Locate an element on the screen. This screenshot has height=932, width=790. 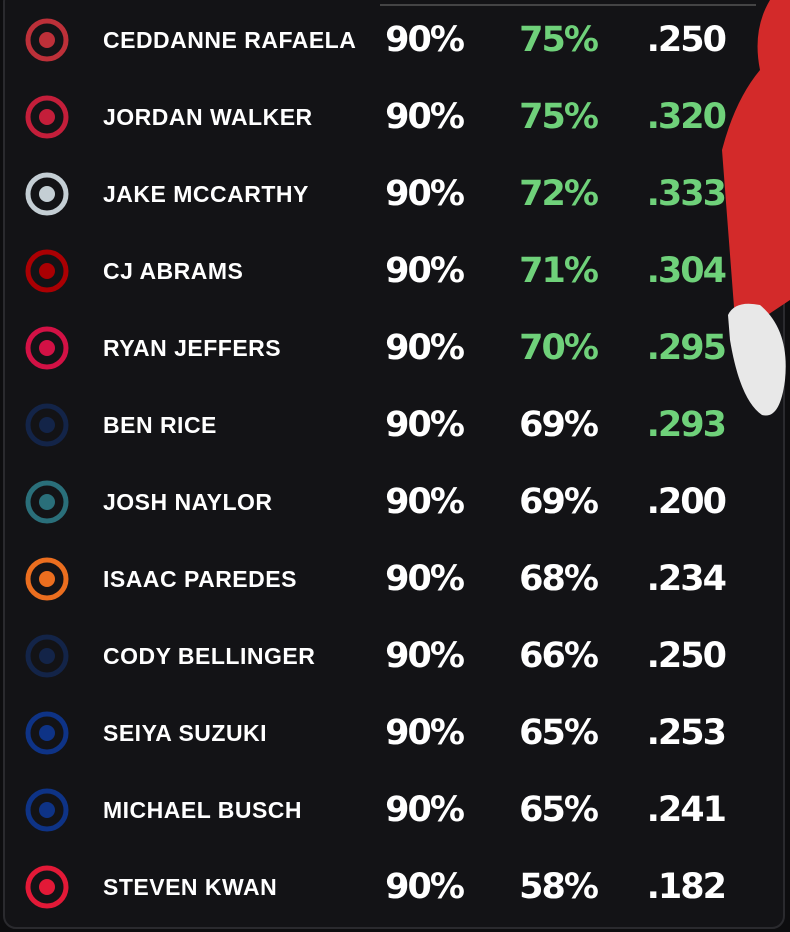
player-name: CODY BELLINGER is located at coordinates (209, 656).